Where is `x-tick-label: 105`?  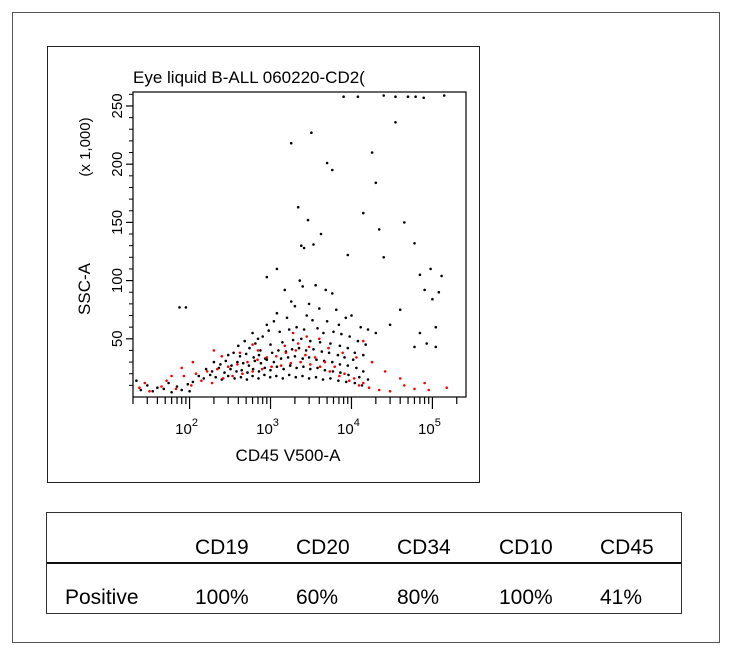 x-tick-label: 105 is located at coordinates (429, 427).